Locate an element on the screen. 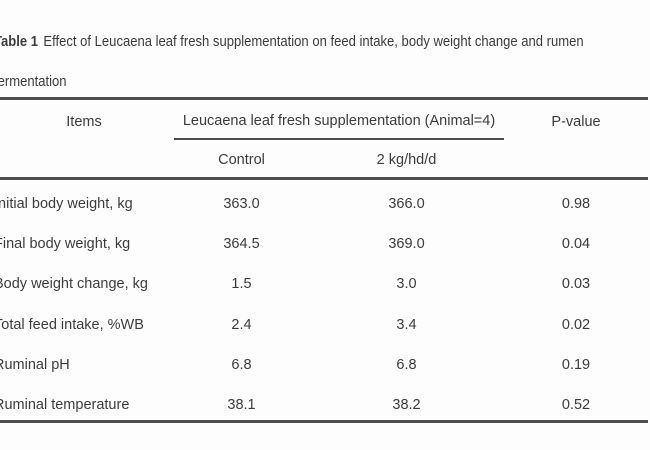  control-value-cell: 364.5 is located at coordinates (241, 243).